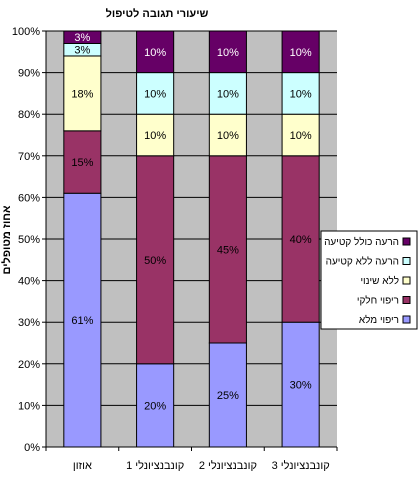 This screenshot has height=479, width=420. I want to click on y-tick-label: 10%, so click(29, 406).